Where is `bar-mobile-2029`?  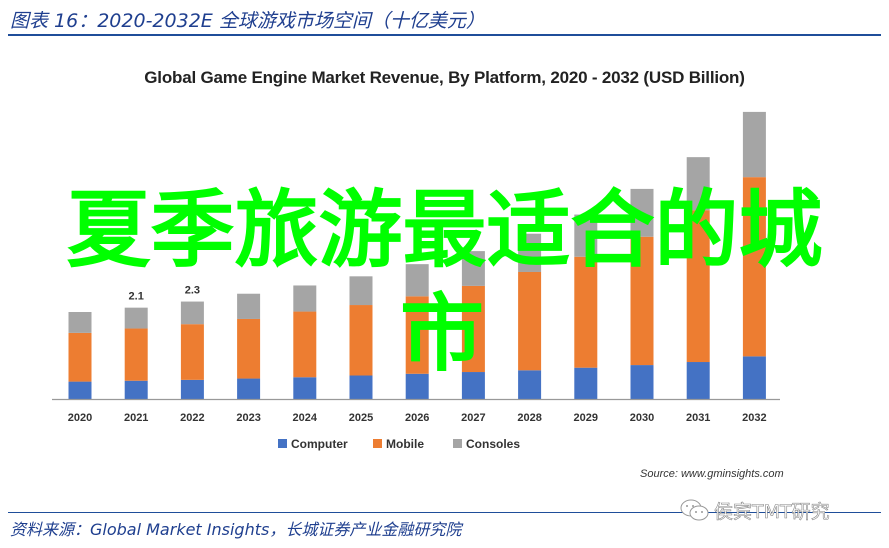
bar-mobile-2029 is located at coordinates (586, 312).